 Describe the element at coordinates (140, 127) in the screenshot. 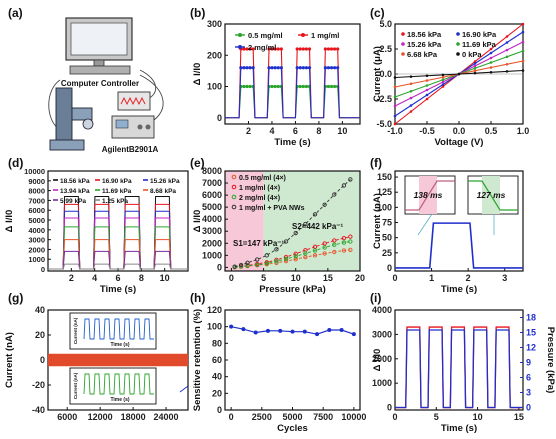

I see `meter-knob` at that location.